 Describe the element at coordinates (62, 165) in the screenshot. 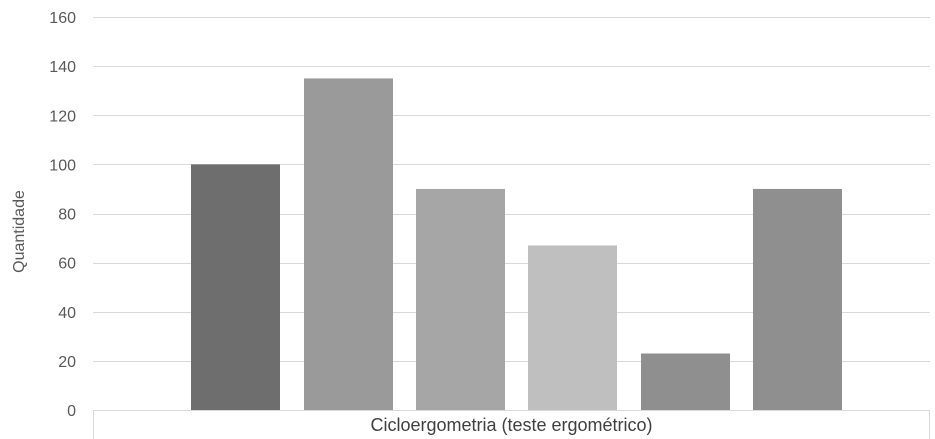

I see `y-tick-label-100: 100` at that location.